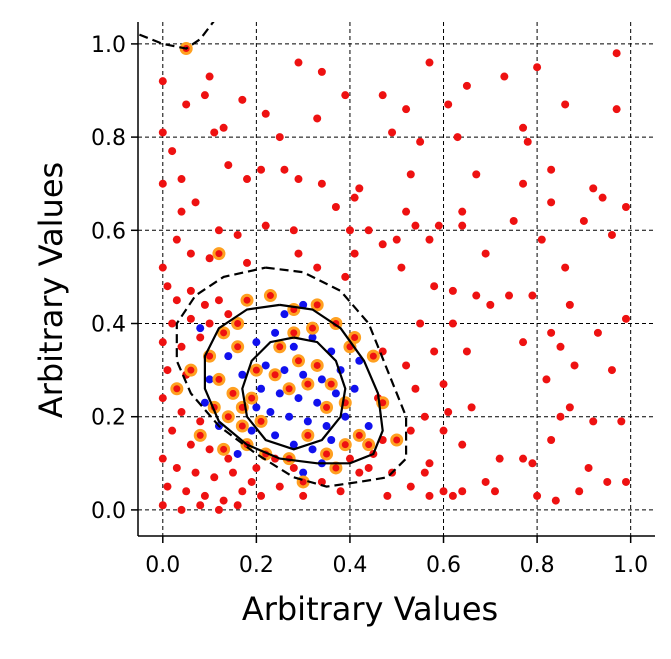 This screenshot has height=659, width=671. What do you see at coordinates (108, 138) in the screenshot?
I see `y-tick-label: 0.8` at bounding box center [108, 138].